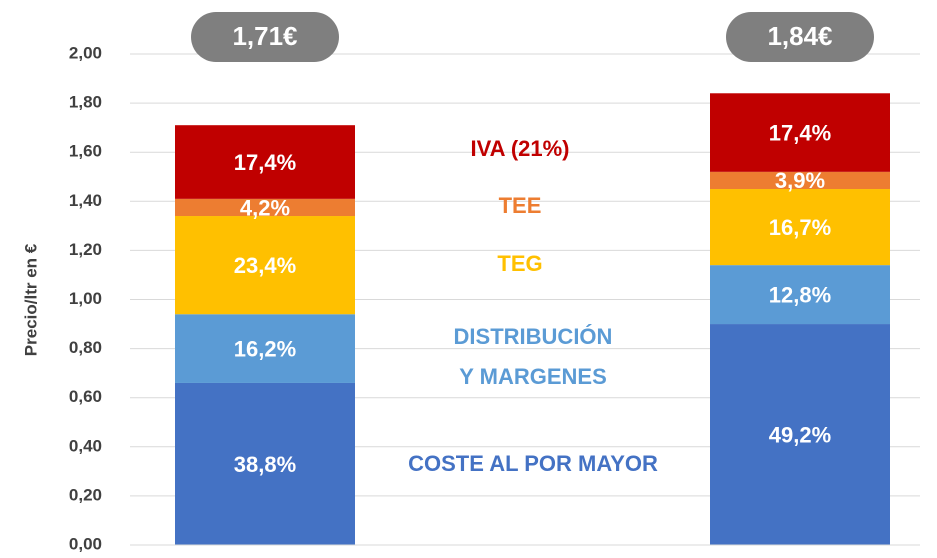 The height and width of the screenshot is (558, 937). I want to click on y-tick-label: 0,40, so click(85, 445).